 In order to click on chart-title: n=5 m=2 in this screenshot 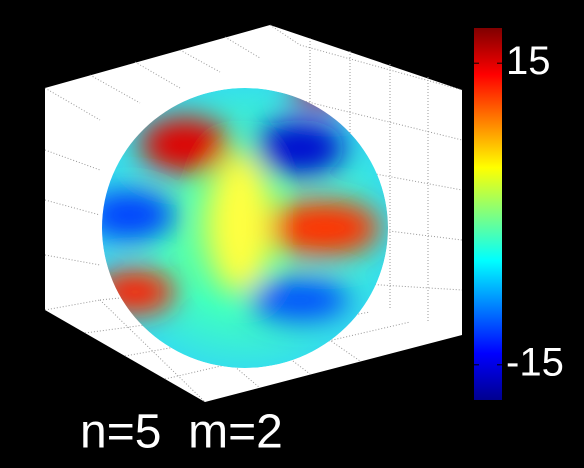, I will do `click(181, 432)`.